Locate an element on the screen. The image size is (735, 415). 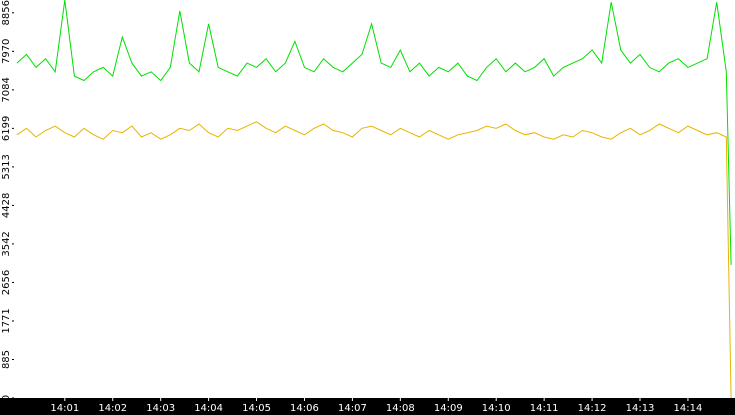
x-tick-label: 14:11 is located at coordinates (544, 408).